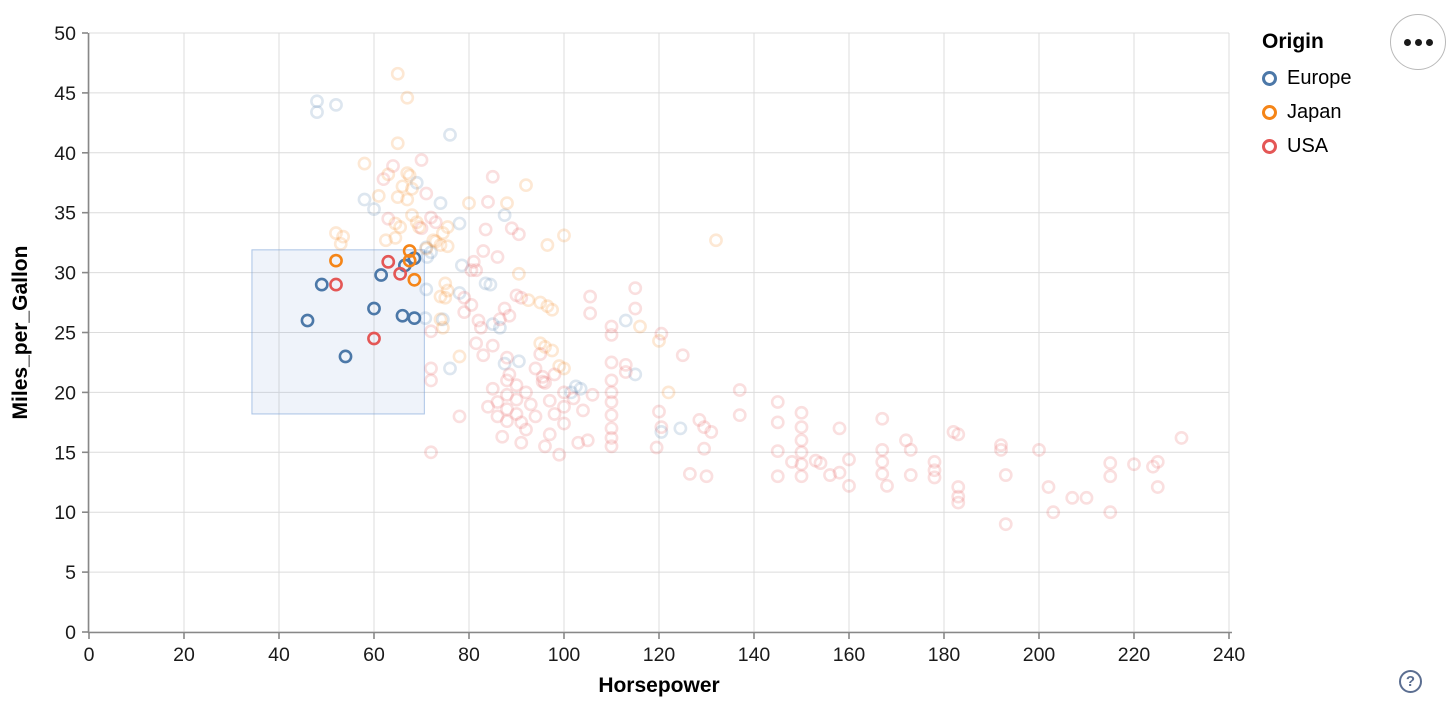 This screenshot has height=712, width=1454. I want to click on legend-item-europe: Europe, so click(1307, 78).